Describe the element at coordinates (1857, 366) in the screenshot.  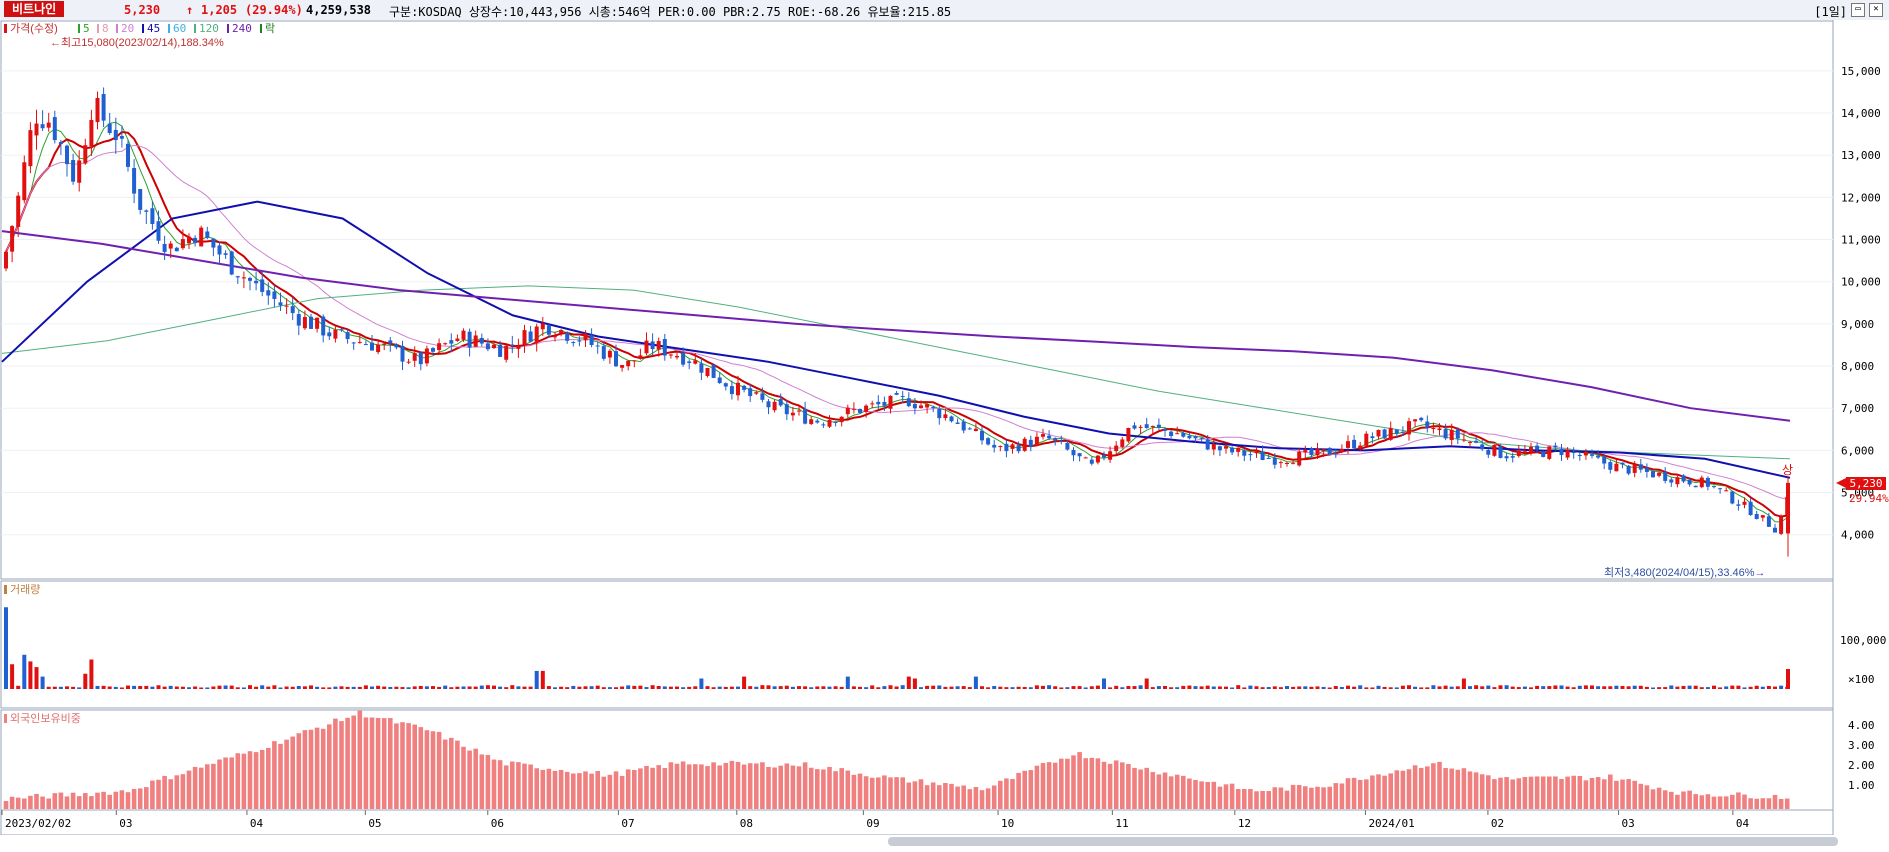
I see `y-tick-7: 8,000` at that location.